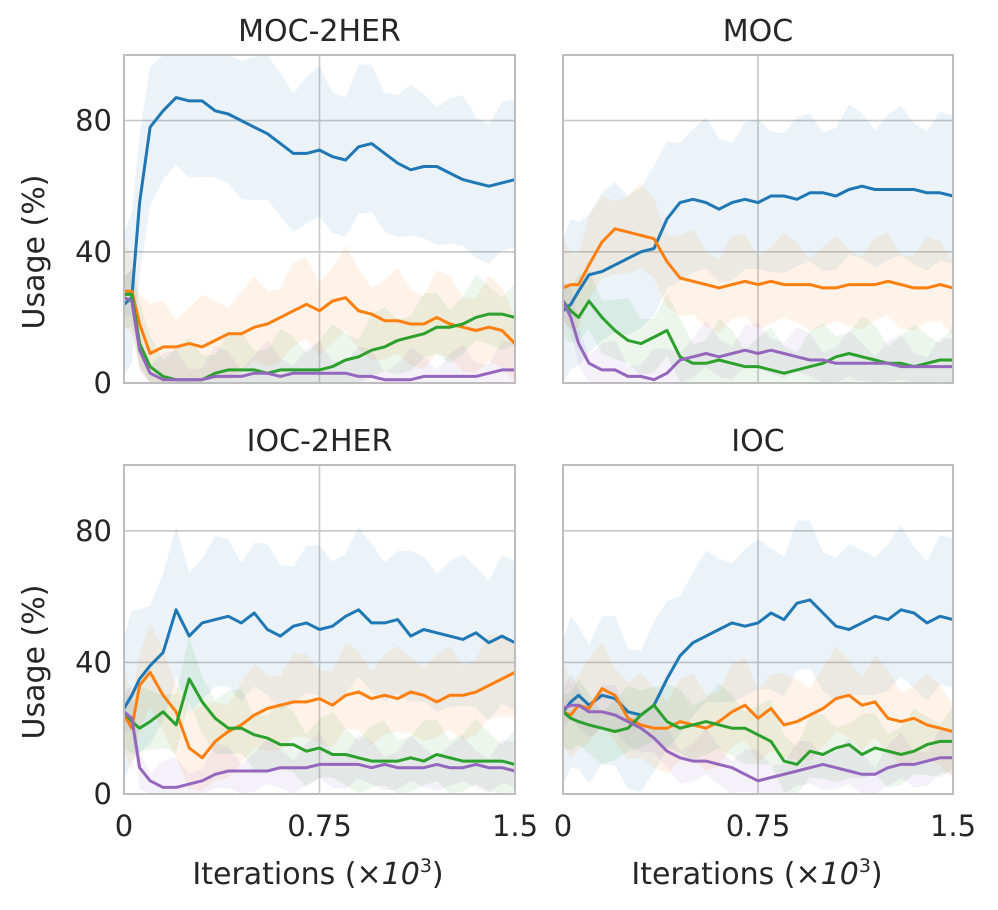  I want to click on panel-title: MOC, so click(758, 31).